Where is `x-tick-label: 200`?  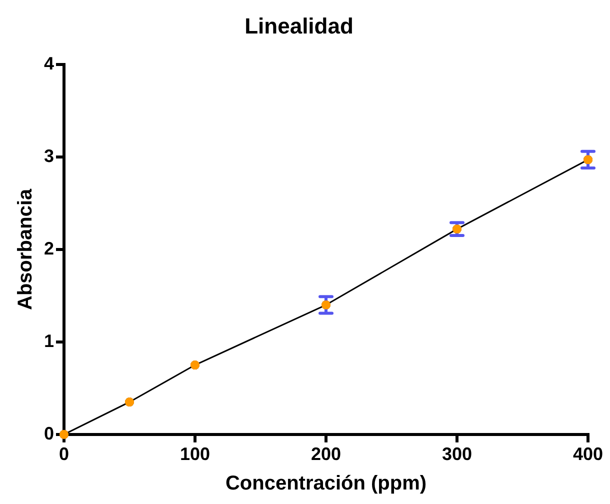 x-tick-label: 200 is located at coordinates (326, 454).